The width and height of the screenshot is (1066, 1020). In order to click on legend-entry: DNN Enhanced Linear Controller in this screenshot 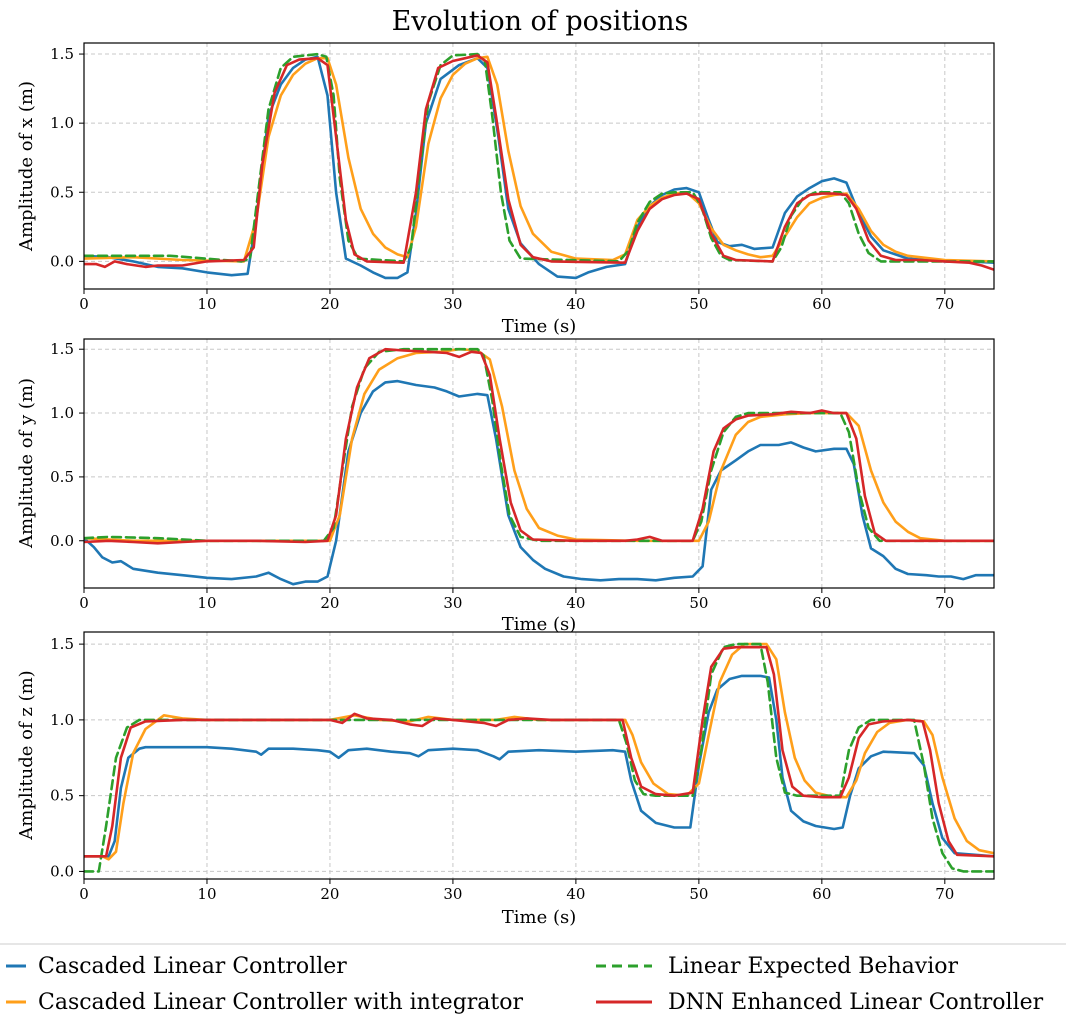, I will do `click(820, 1002)`.